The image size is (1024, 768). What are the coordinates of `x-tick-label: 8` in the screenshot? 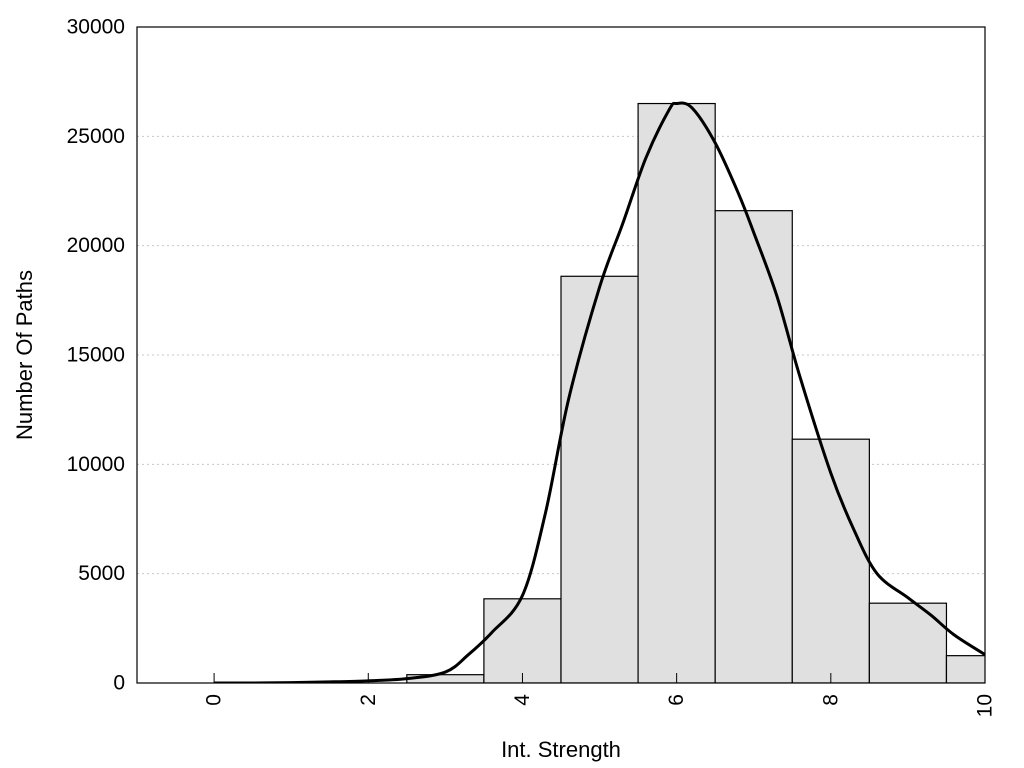 It's located at (830, 700).